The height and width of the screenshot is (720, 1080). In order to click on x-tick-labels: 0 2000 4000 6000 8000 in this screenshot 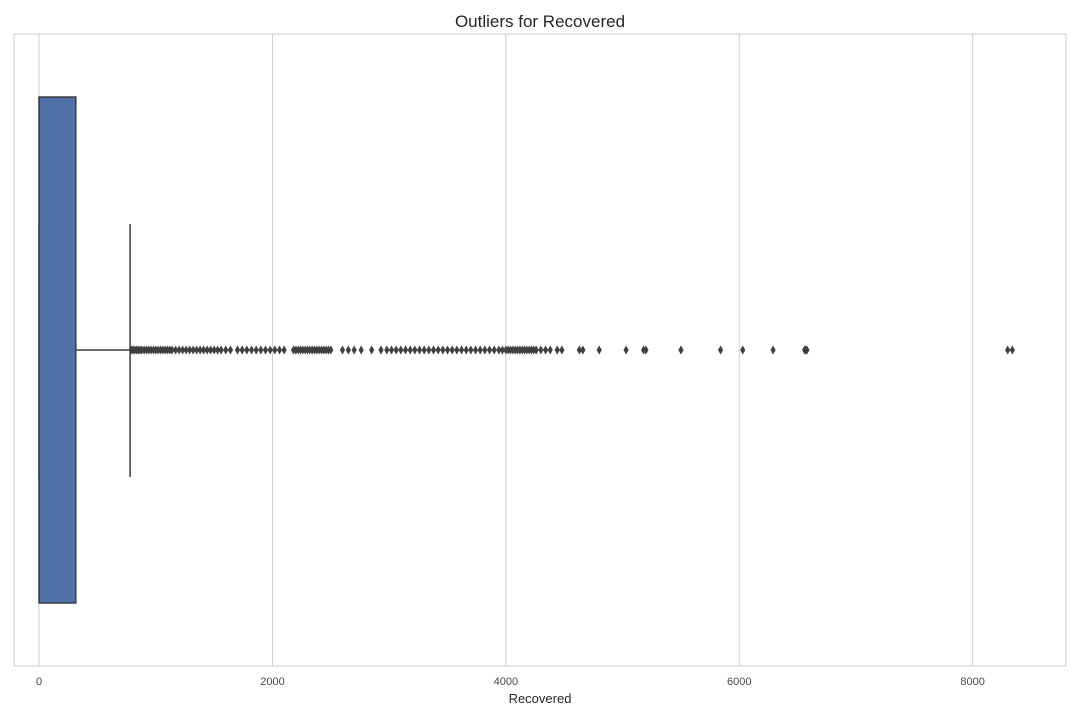, I will do `click(510, 682)`.